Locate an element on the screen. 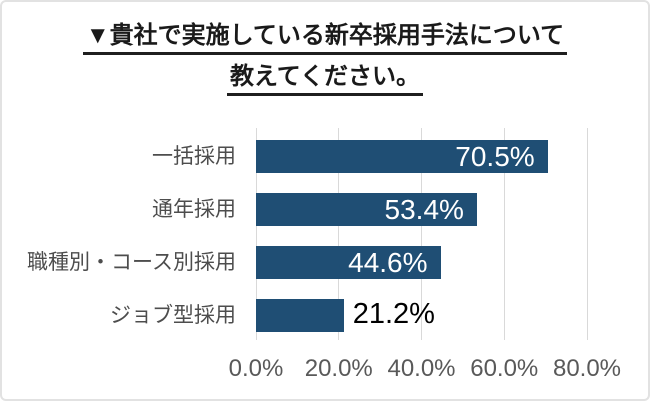  chart-title-row2: 教えてください。 is located at coordinates (325, 79).